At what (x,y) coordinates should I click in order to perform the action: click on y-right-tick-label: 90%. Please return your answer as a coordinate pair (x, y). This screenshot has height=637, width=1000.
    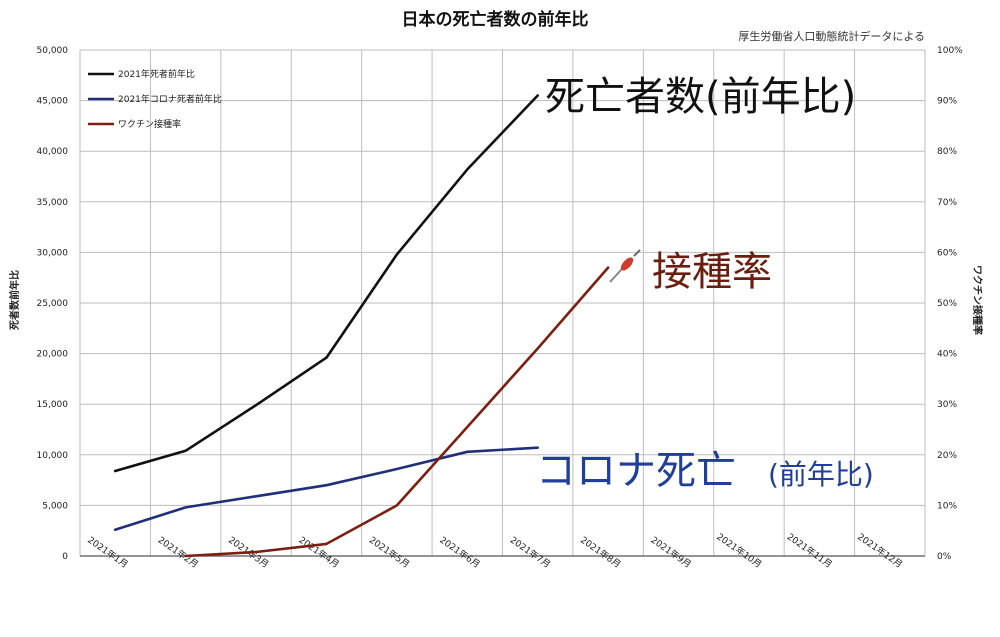
    Looking at the image, I should click on (947, 102).